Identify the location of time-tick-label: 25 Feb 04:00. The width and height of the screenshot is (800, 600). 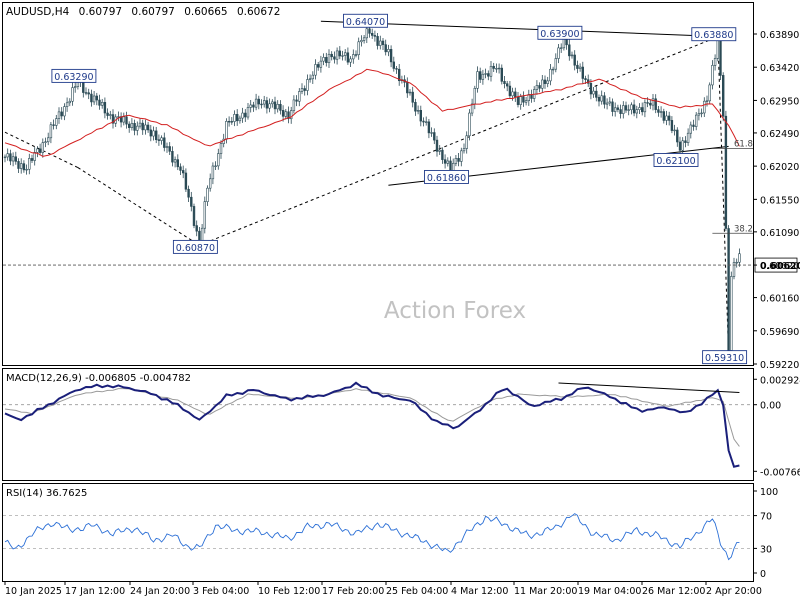
(417, 591).